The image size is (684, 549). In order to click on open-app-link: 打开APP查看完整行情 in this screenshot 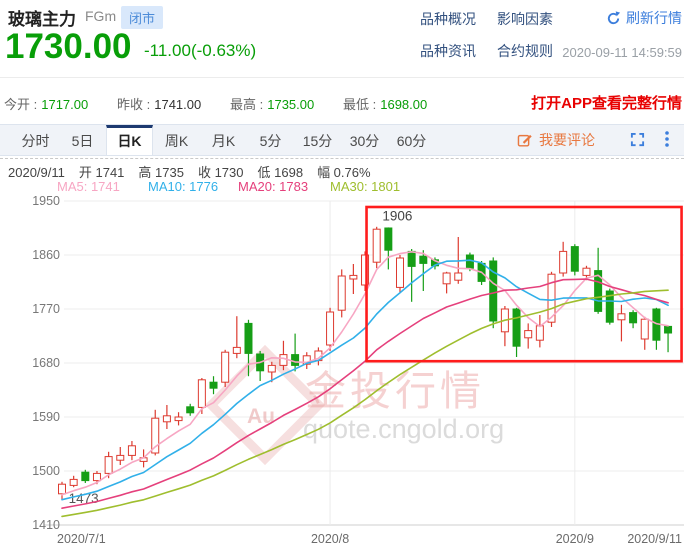, I will do `click(606, 103)`.